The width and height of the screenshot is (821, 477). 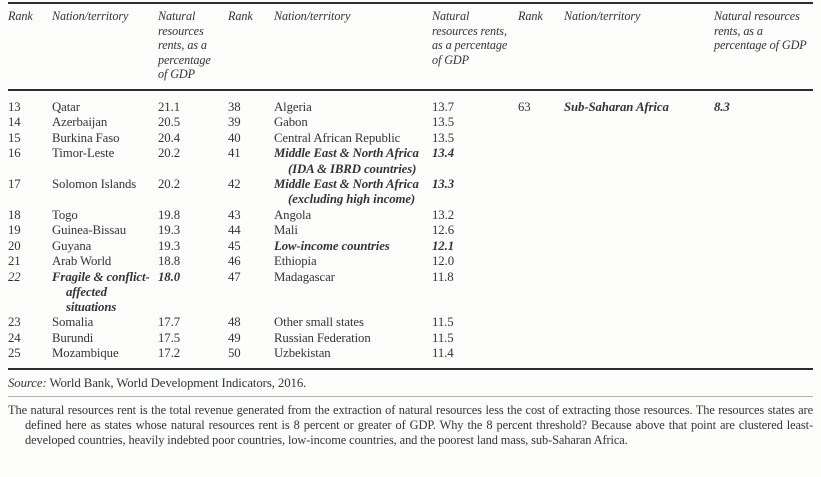 What do you see at coordinates (443, 230) in the screenshot?
I see `value-cell: 12.6` at bounding box center [443, 230].